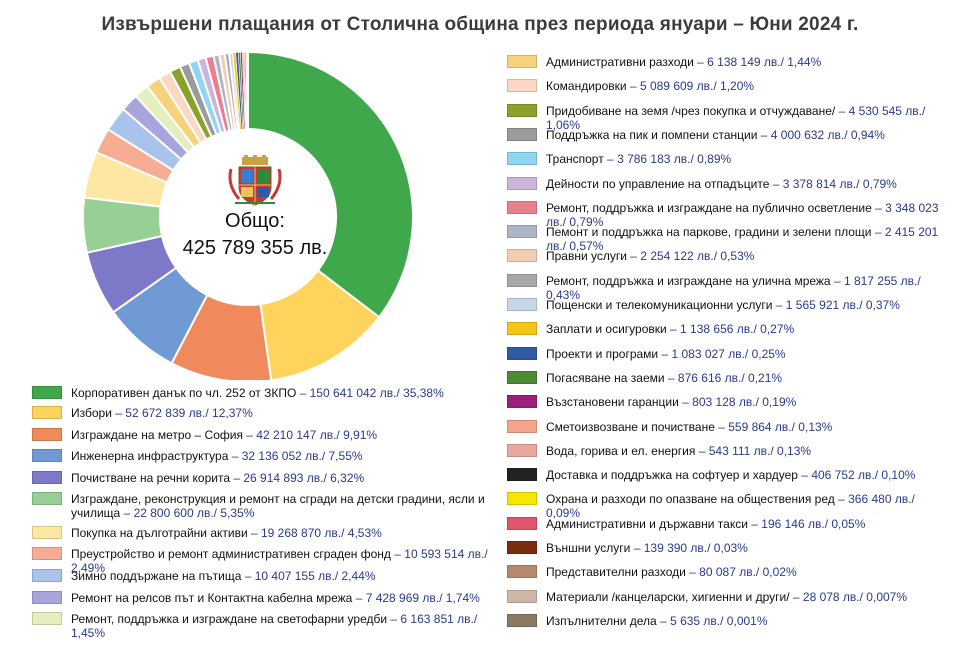  I want to click on legend-label: Правни услуги, so click(586, 256).